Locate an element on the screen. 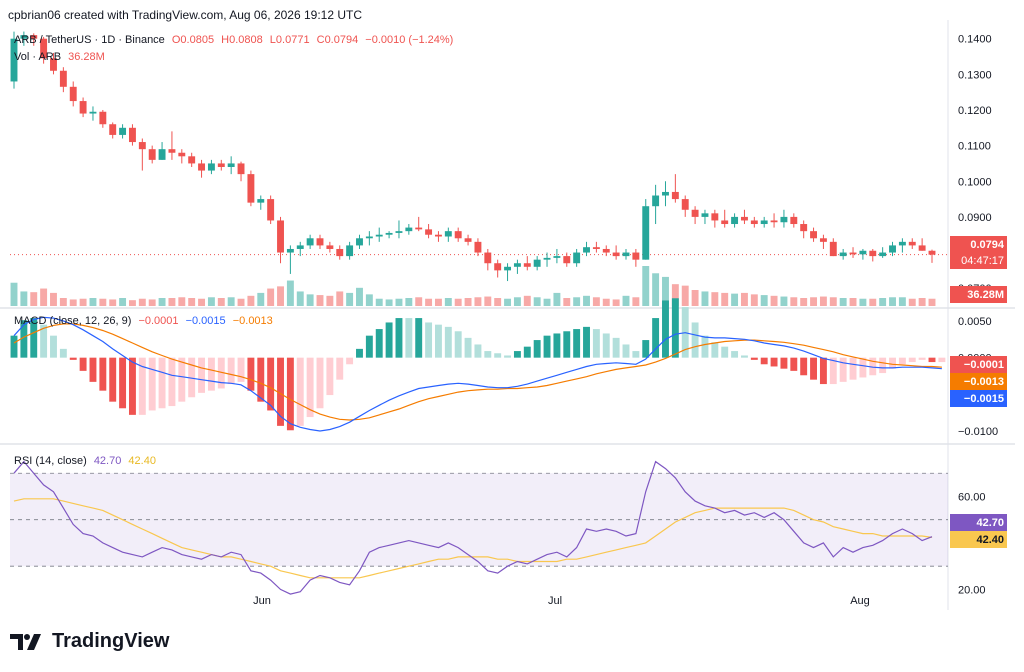  tradingview-logo: TradingView is located at coordinates (89, 641).